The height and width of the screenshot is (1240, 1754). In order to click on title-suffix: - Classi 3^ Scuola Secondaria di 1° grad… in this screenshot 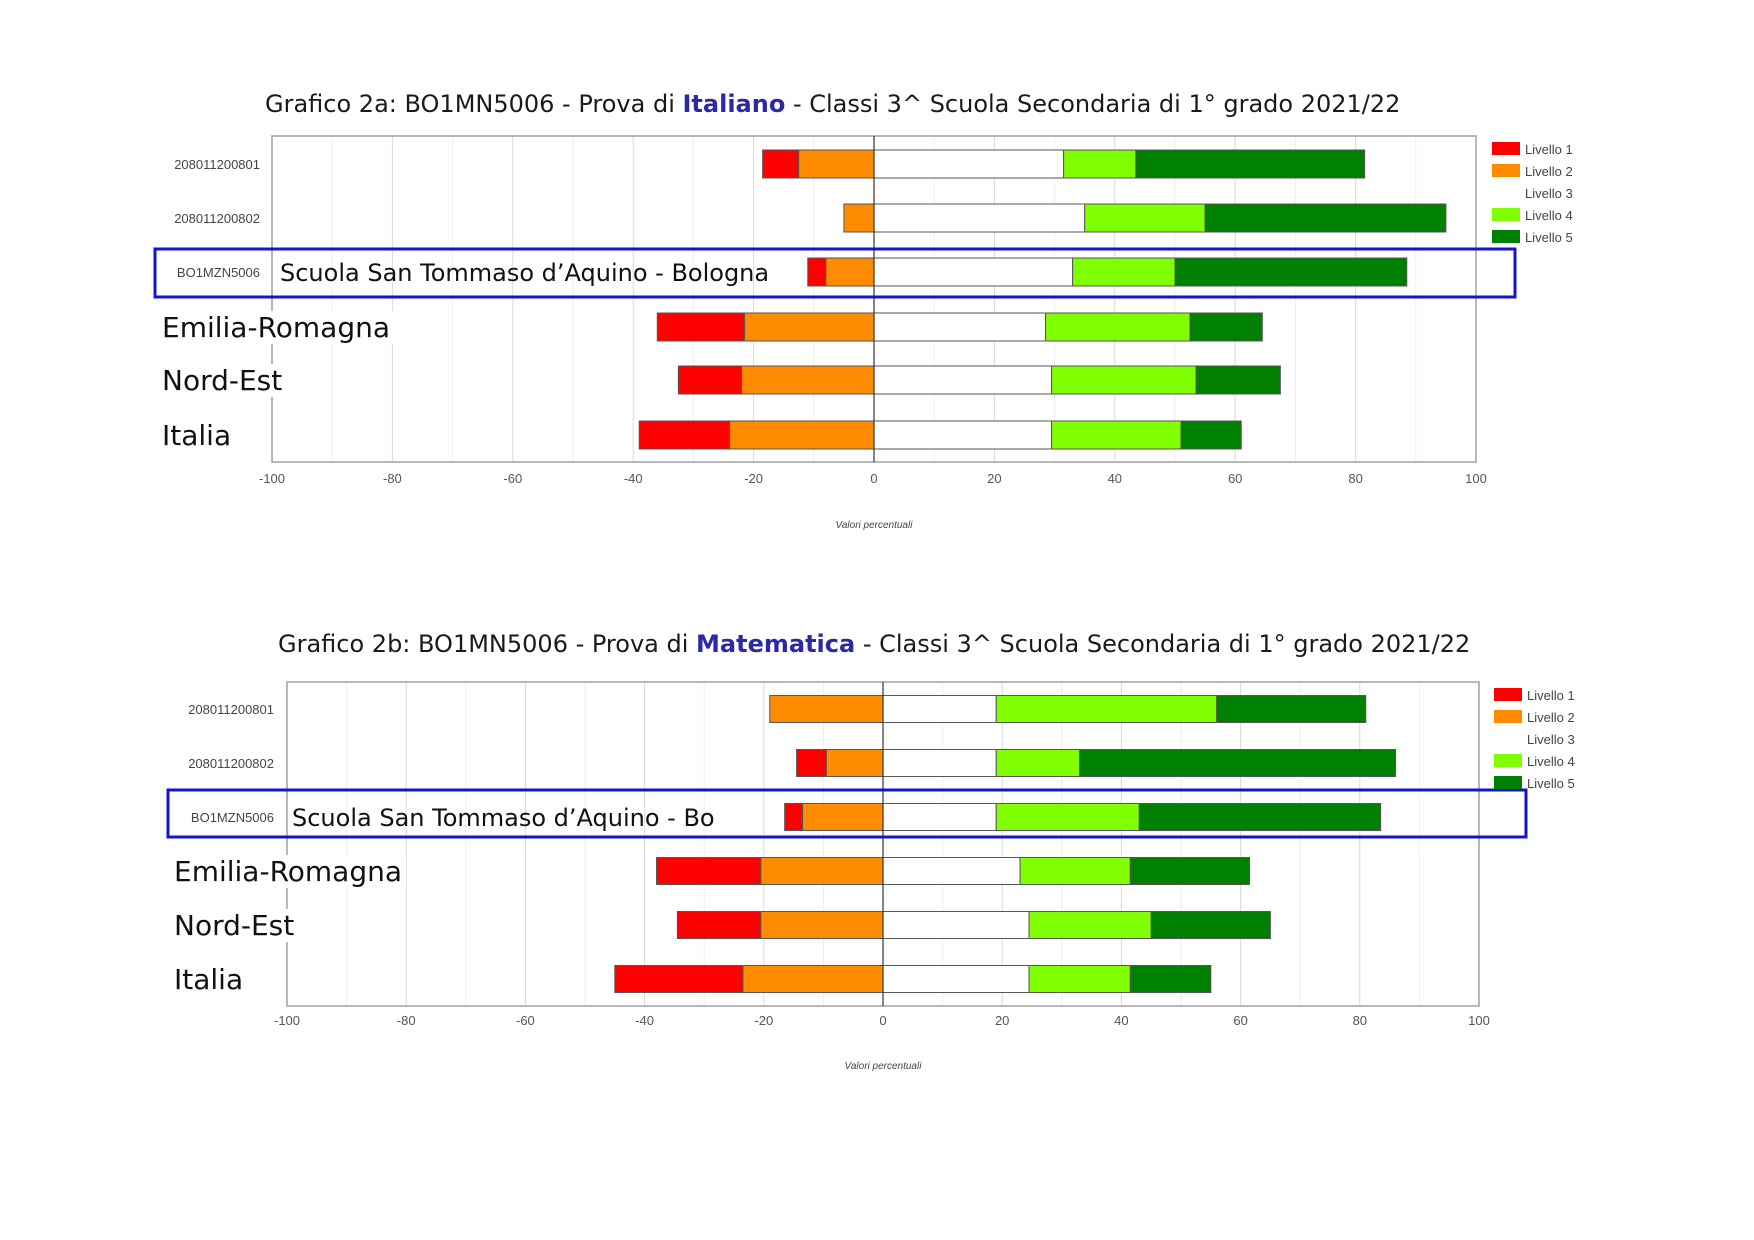, I will do `click(1163, 644)`.